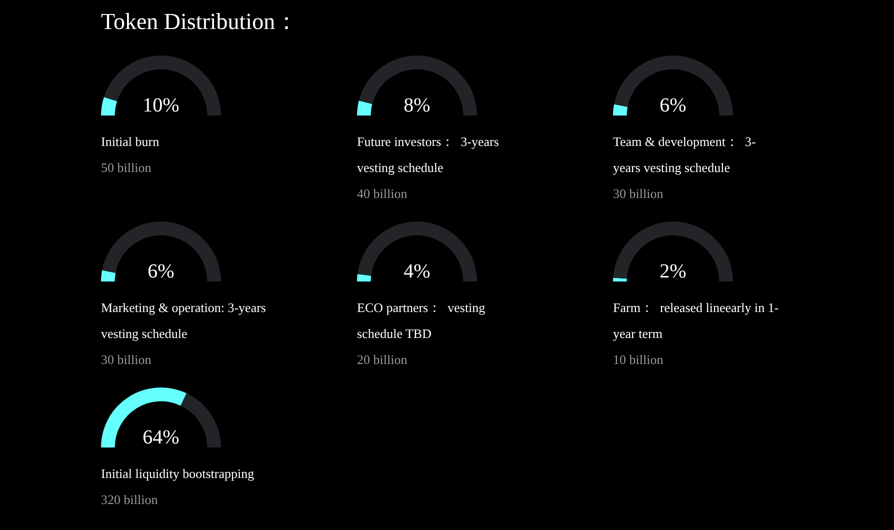 This screenshot has width=894, height=530. Describe the element at coordinates (382, 360) in the screenshot. I see `text: 20 billion` at that location.